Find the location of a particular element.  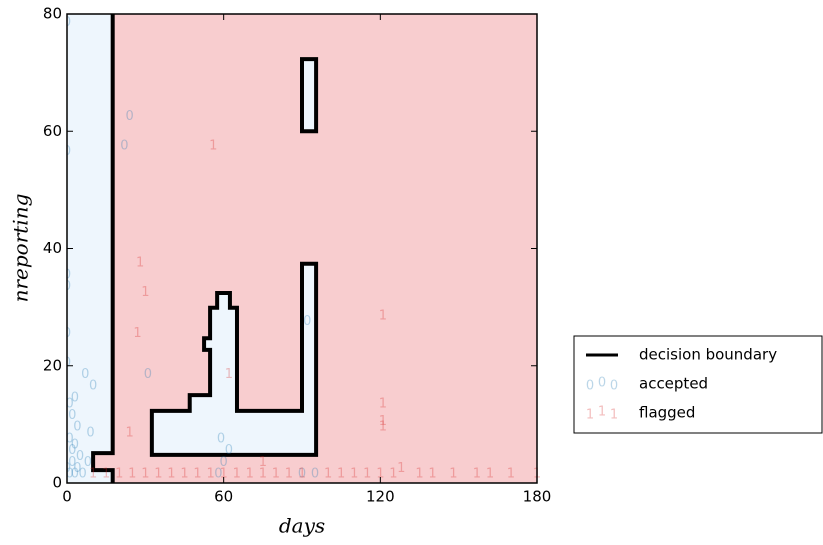

legend-label: accepted is located at coordinates (673, 384).